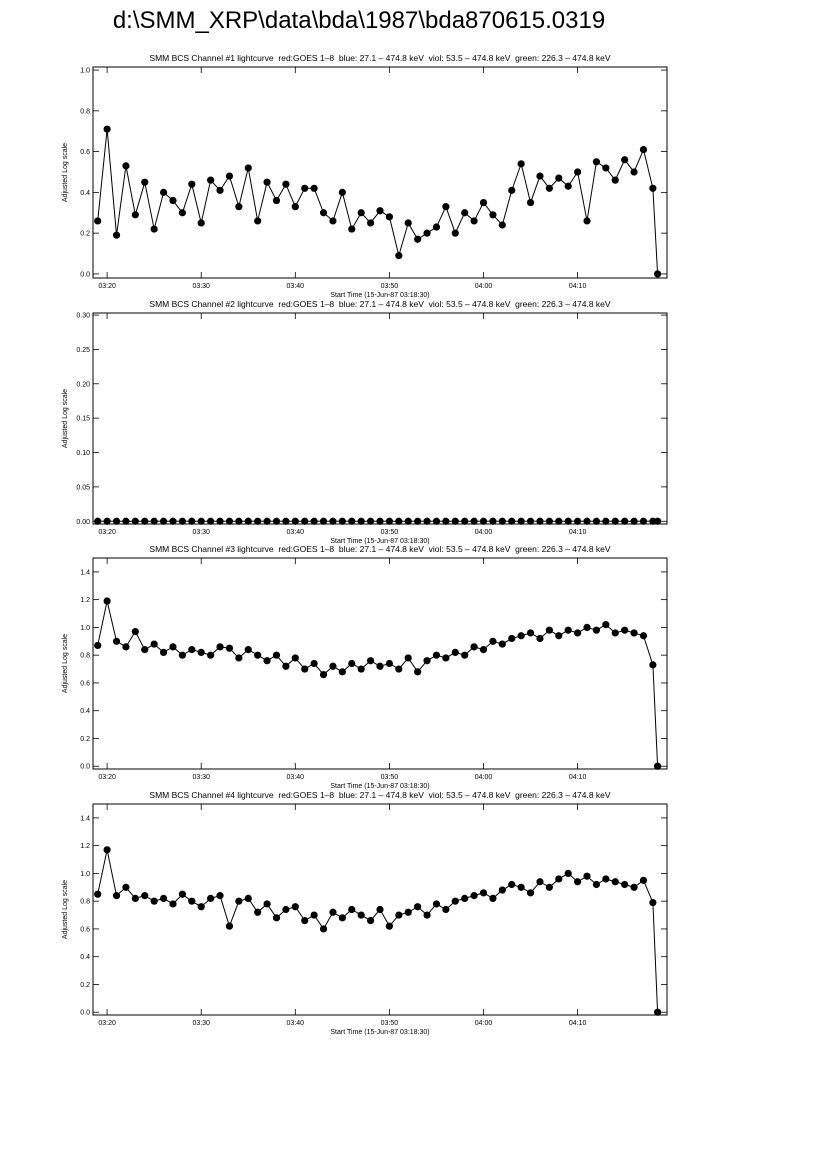 The width and height of the screenshot is (826, 1174). I want to click on y-tick-label: 0.0, so click(85, 767).